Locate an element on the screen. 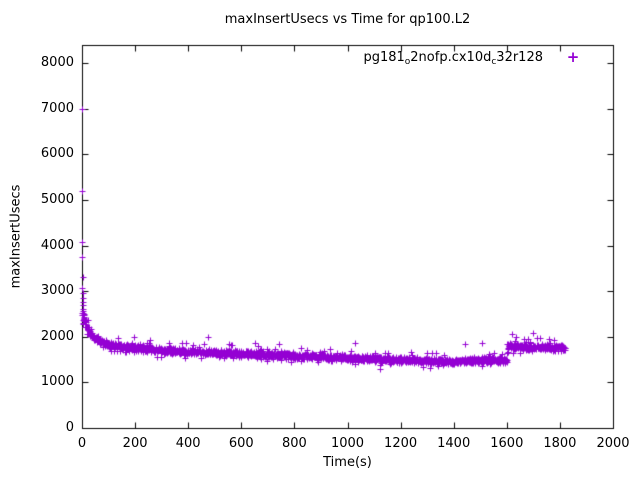 This screenshot has height=480, width=640. x-tick-label: 800 is located at coordinates (294, 443).